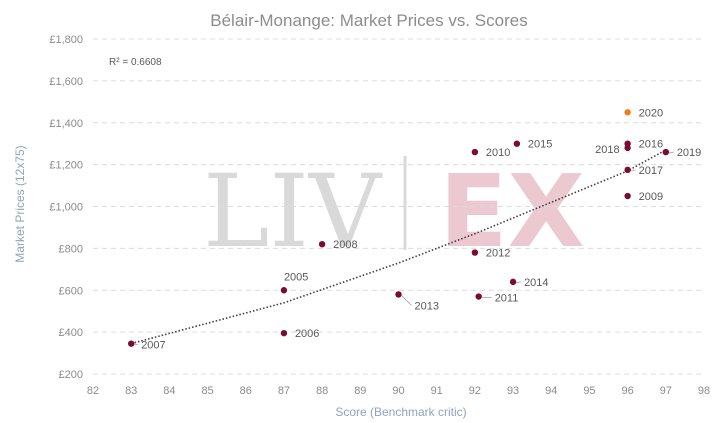  What do you see at coordinates (513, 282) in the screenshot?
I see `data-point-2014` at bounding box center [513, 282].